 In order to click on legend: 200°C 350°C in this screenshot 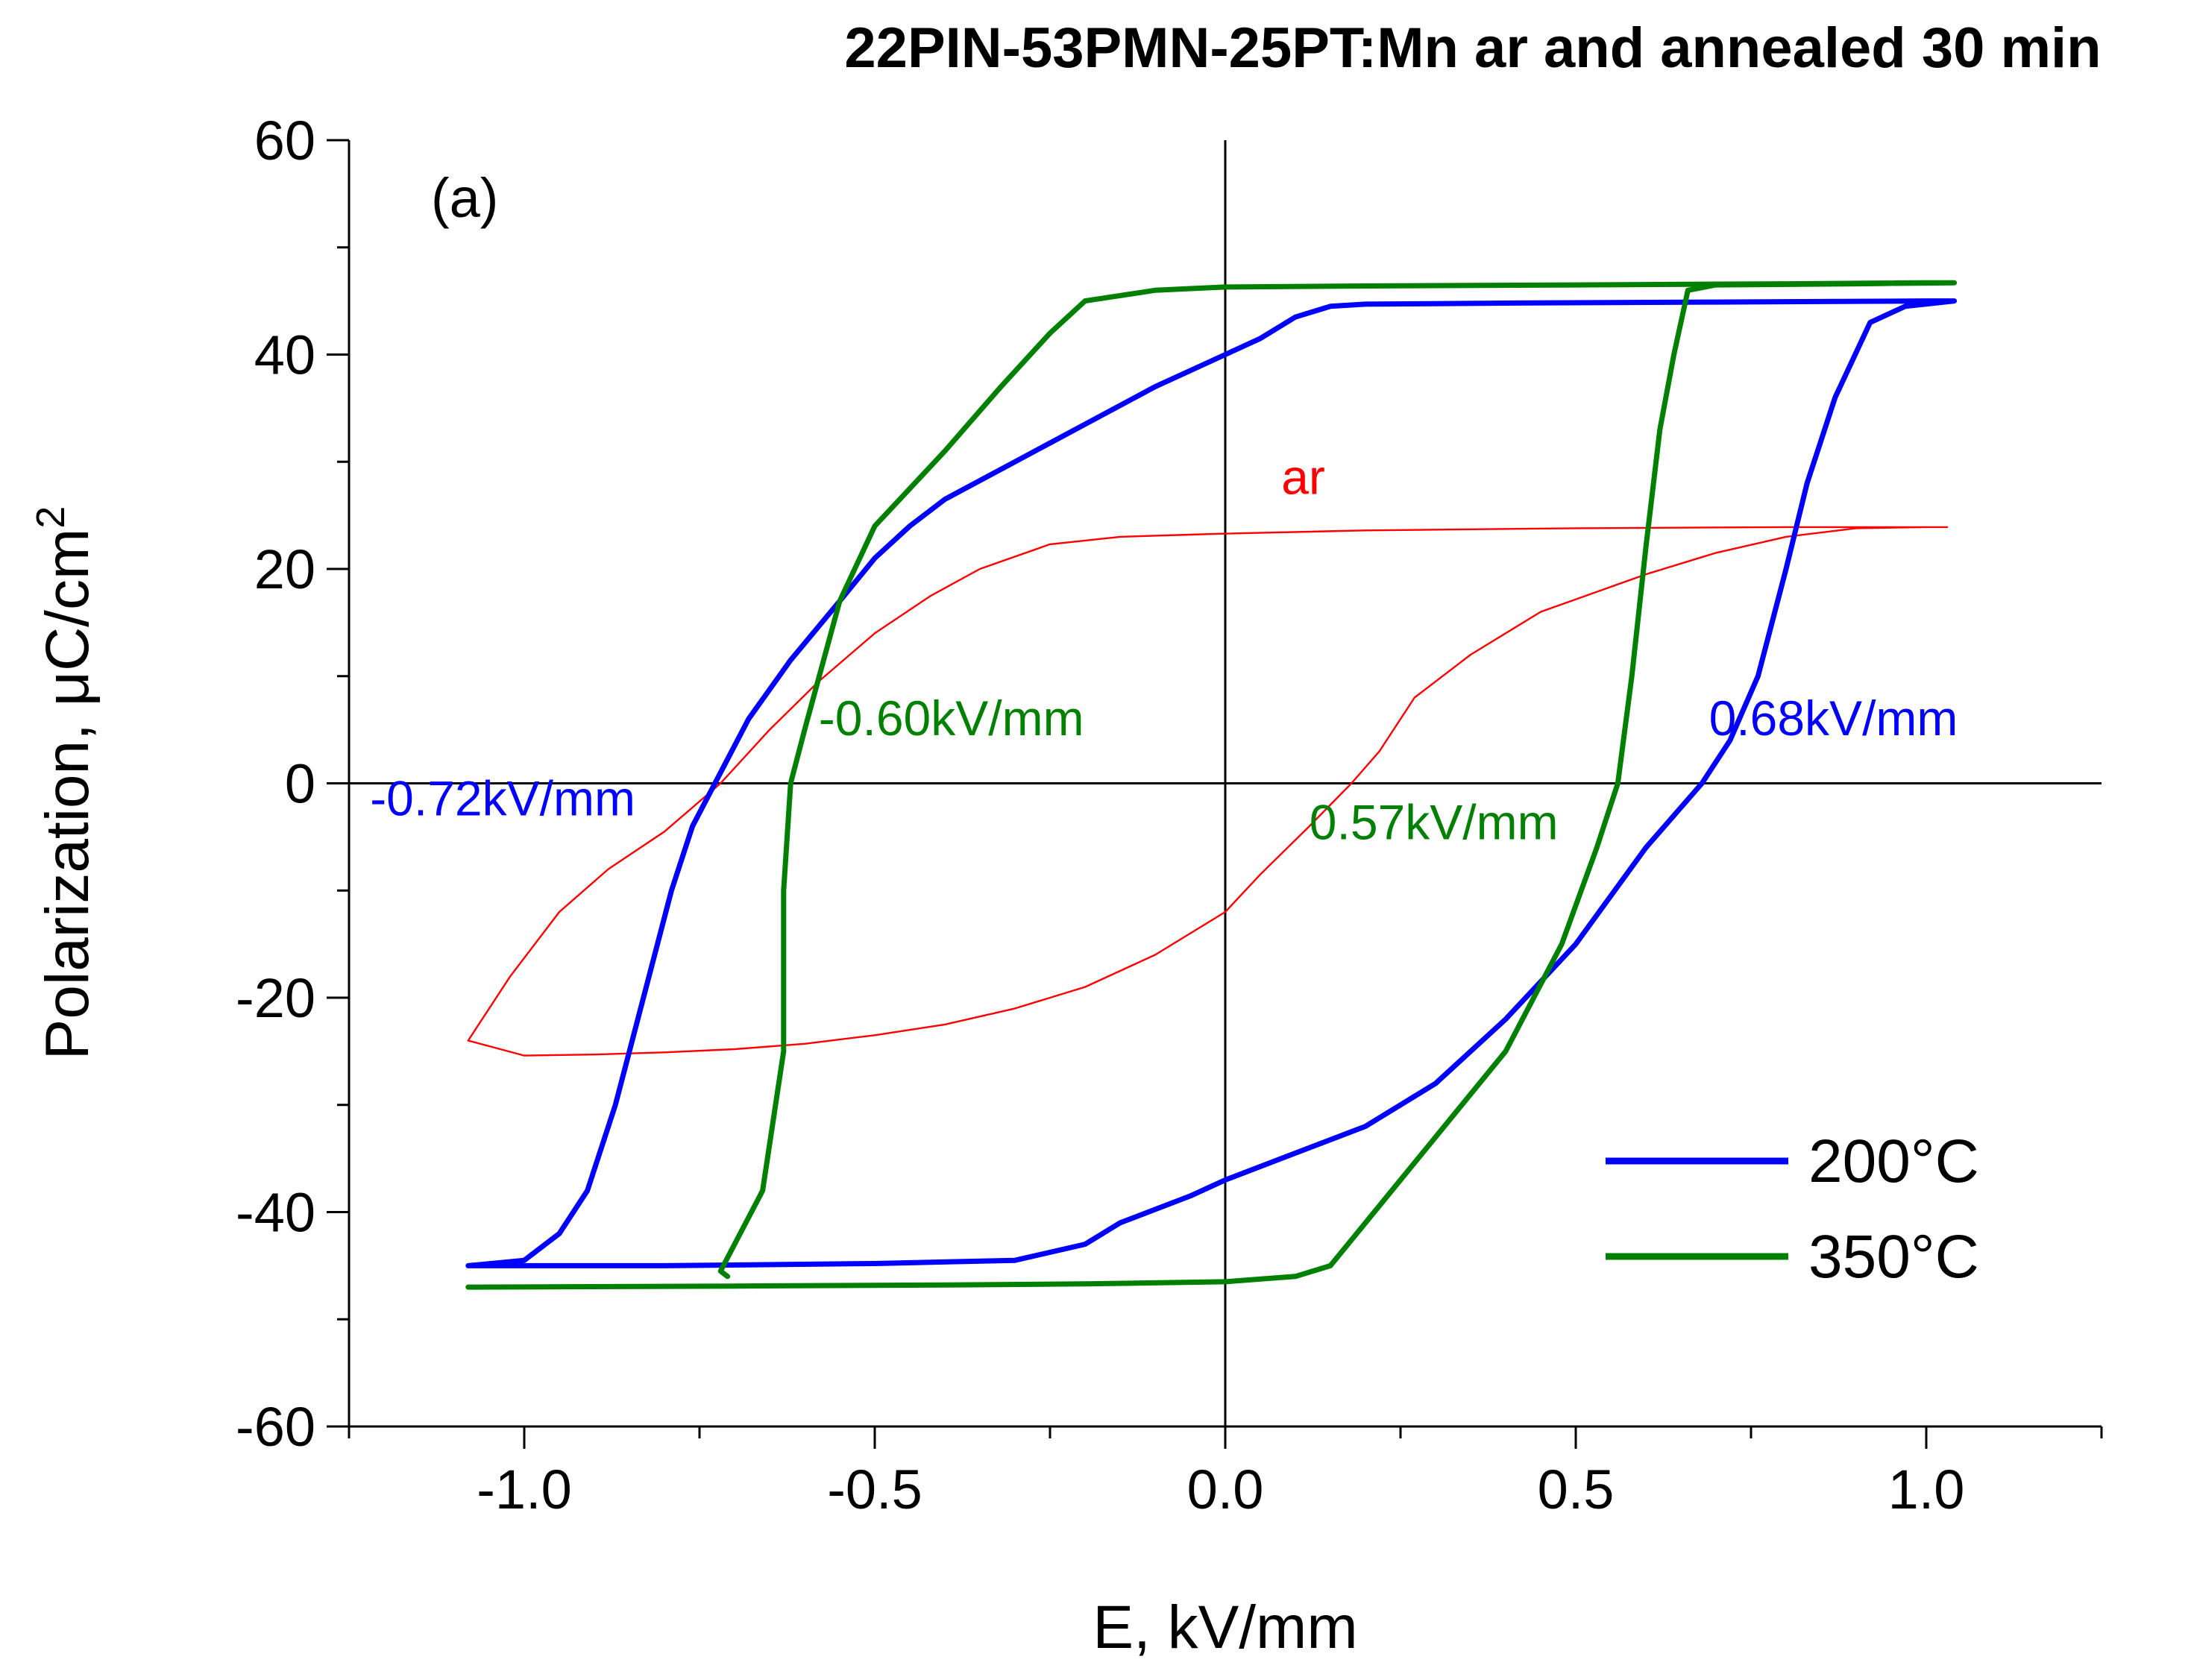, I will do `click(1793, 1209)`.